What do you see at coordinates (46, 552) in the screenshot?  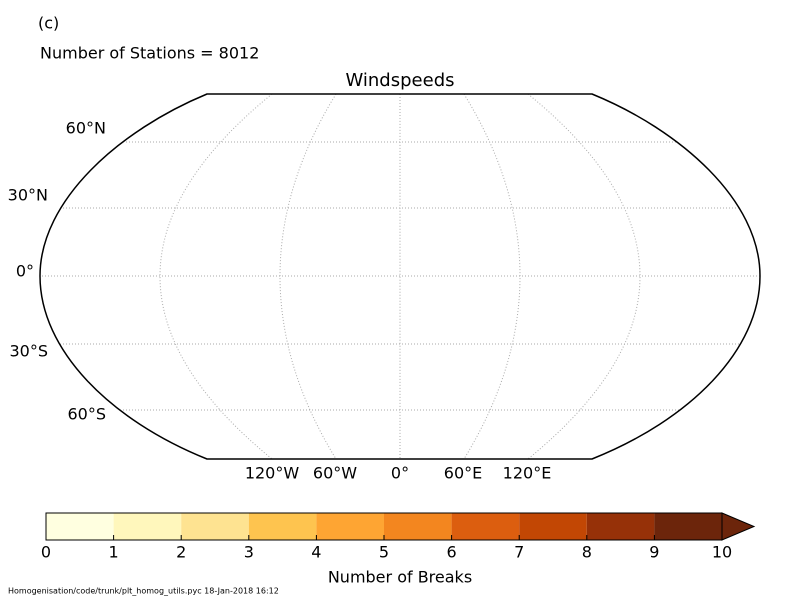 I see `colorbar-tick-label: 0` at bounding box center [46, 552].